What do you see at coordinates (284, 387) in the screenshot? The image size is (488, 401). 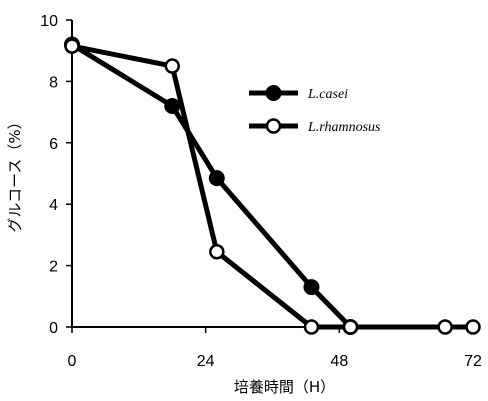 I see `x-axis-title: 培養時間（H）` at bounding box center [284, 387].